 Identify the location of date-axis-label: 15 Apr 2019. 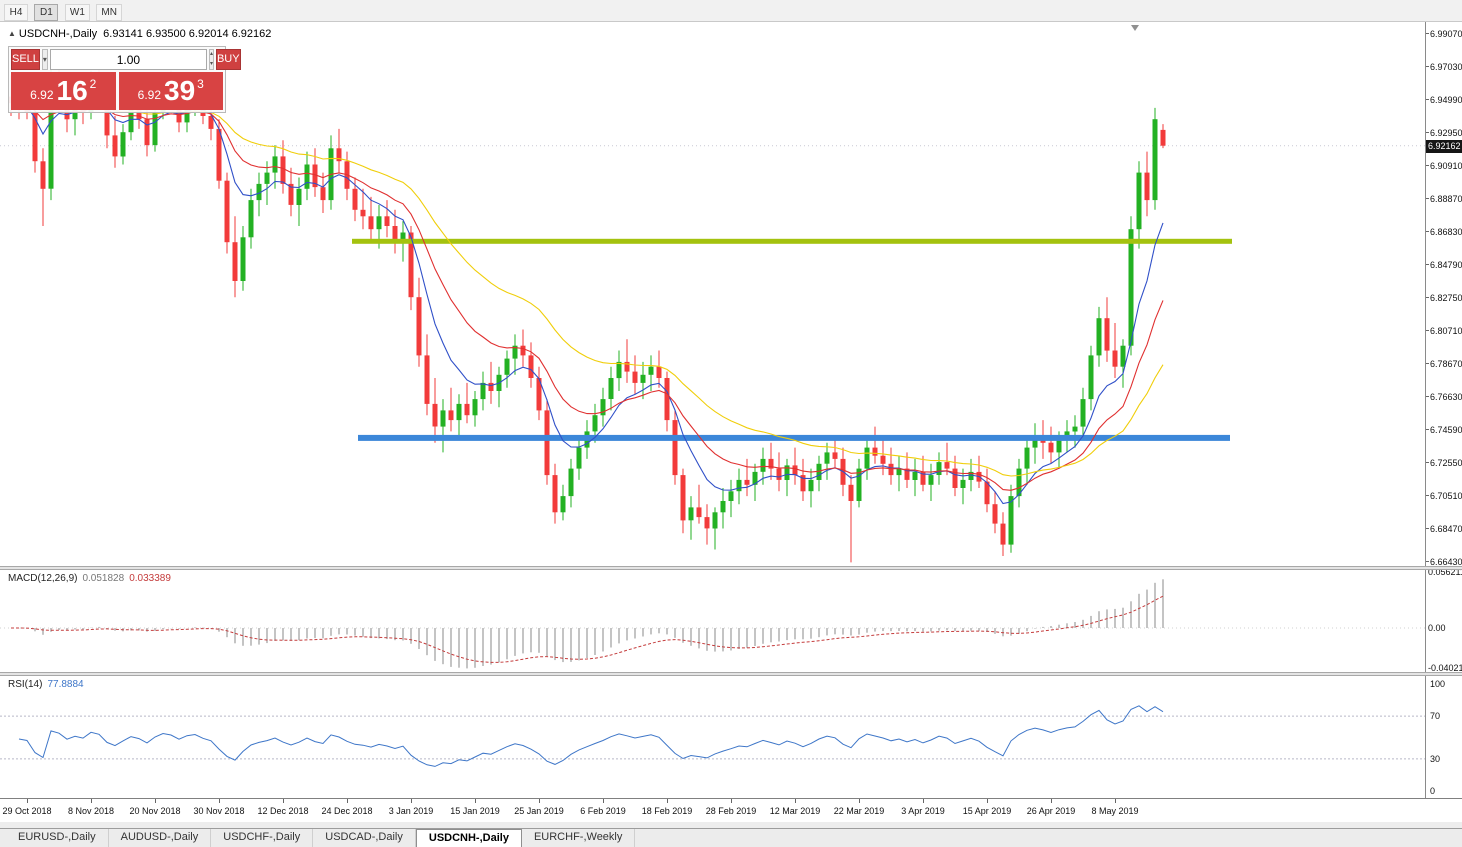
(987, 811).